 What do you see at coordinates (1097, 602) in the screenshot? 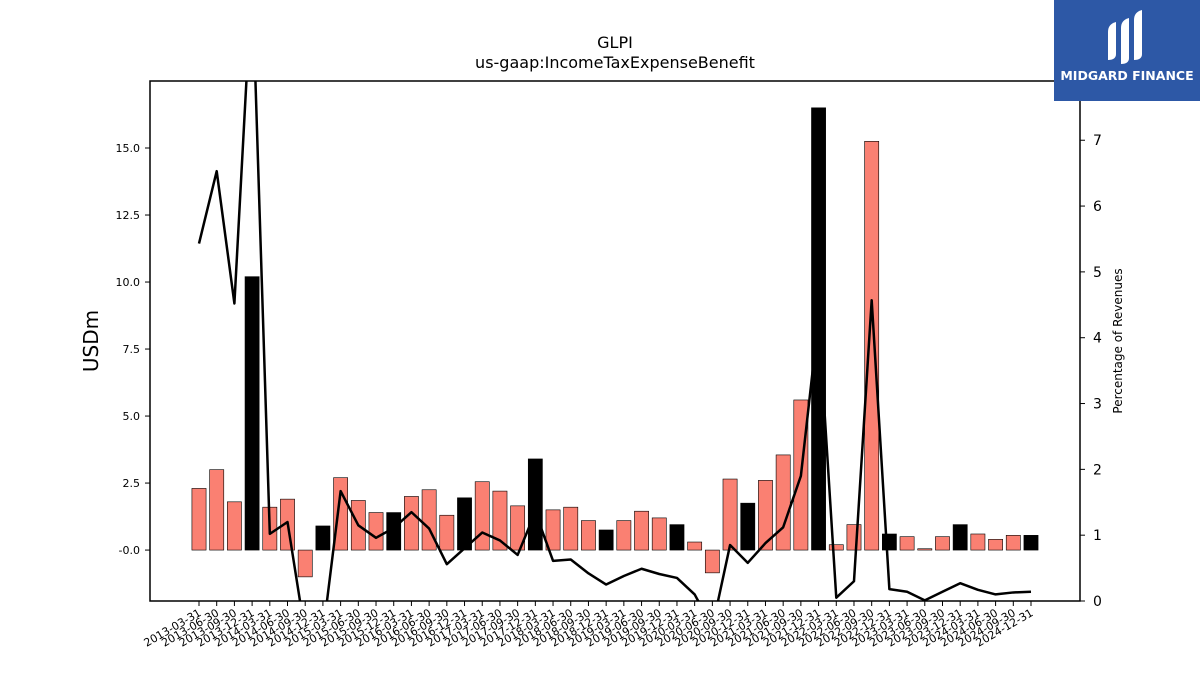
I see `y2-tick-label: 0` at bounding box center [1097, 602].